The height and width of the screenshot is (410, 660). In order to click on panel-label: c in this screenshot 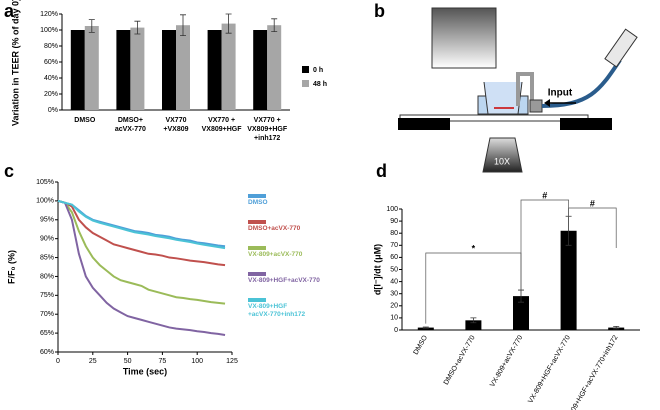, I will do `click(9, 171)`.